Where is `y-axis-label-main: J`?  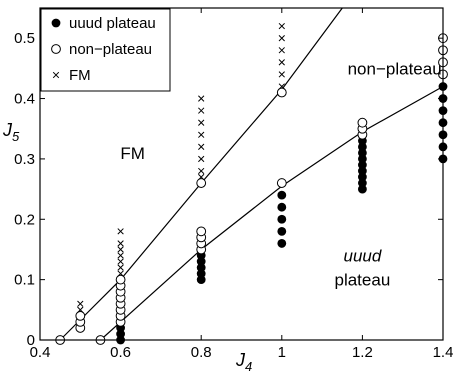 y-axis-label-main: J is located at coordinates (7, 130).